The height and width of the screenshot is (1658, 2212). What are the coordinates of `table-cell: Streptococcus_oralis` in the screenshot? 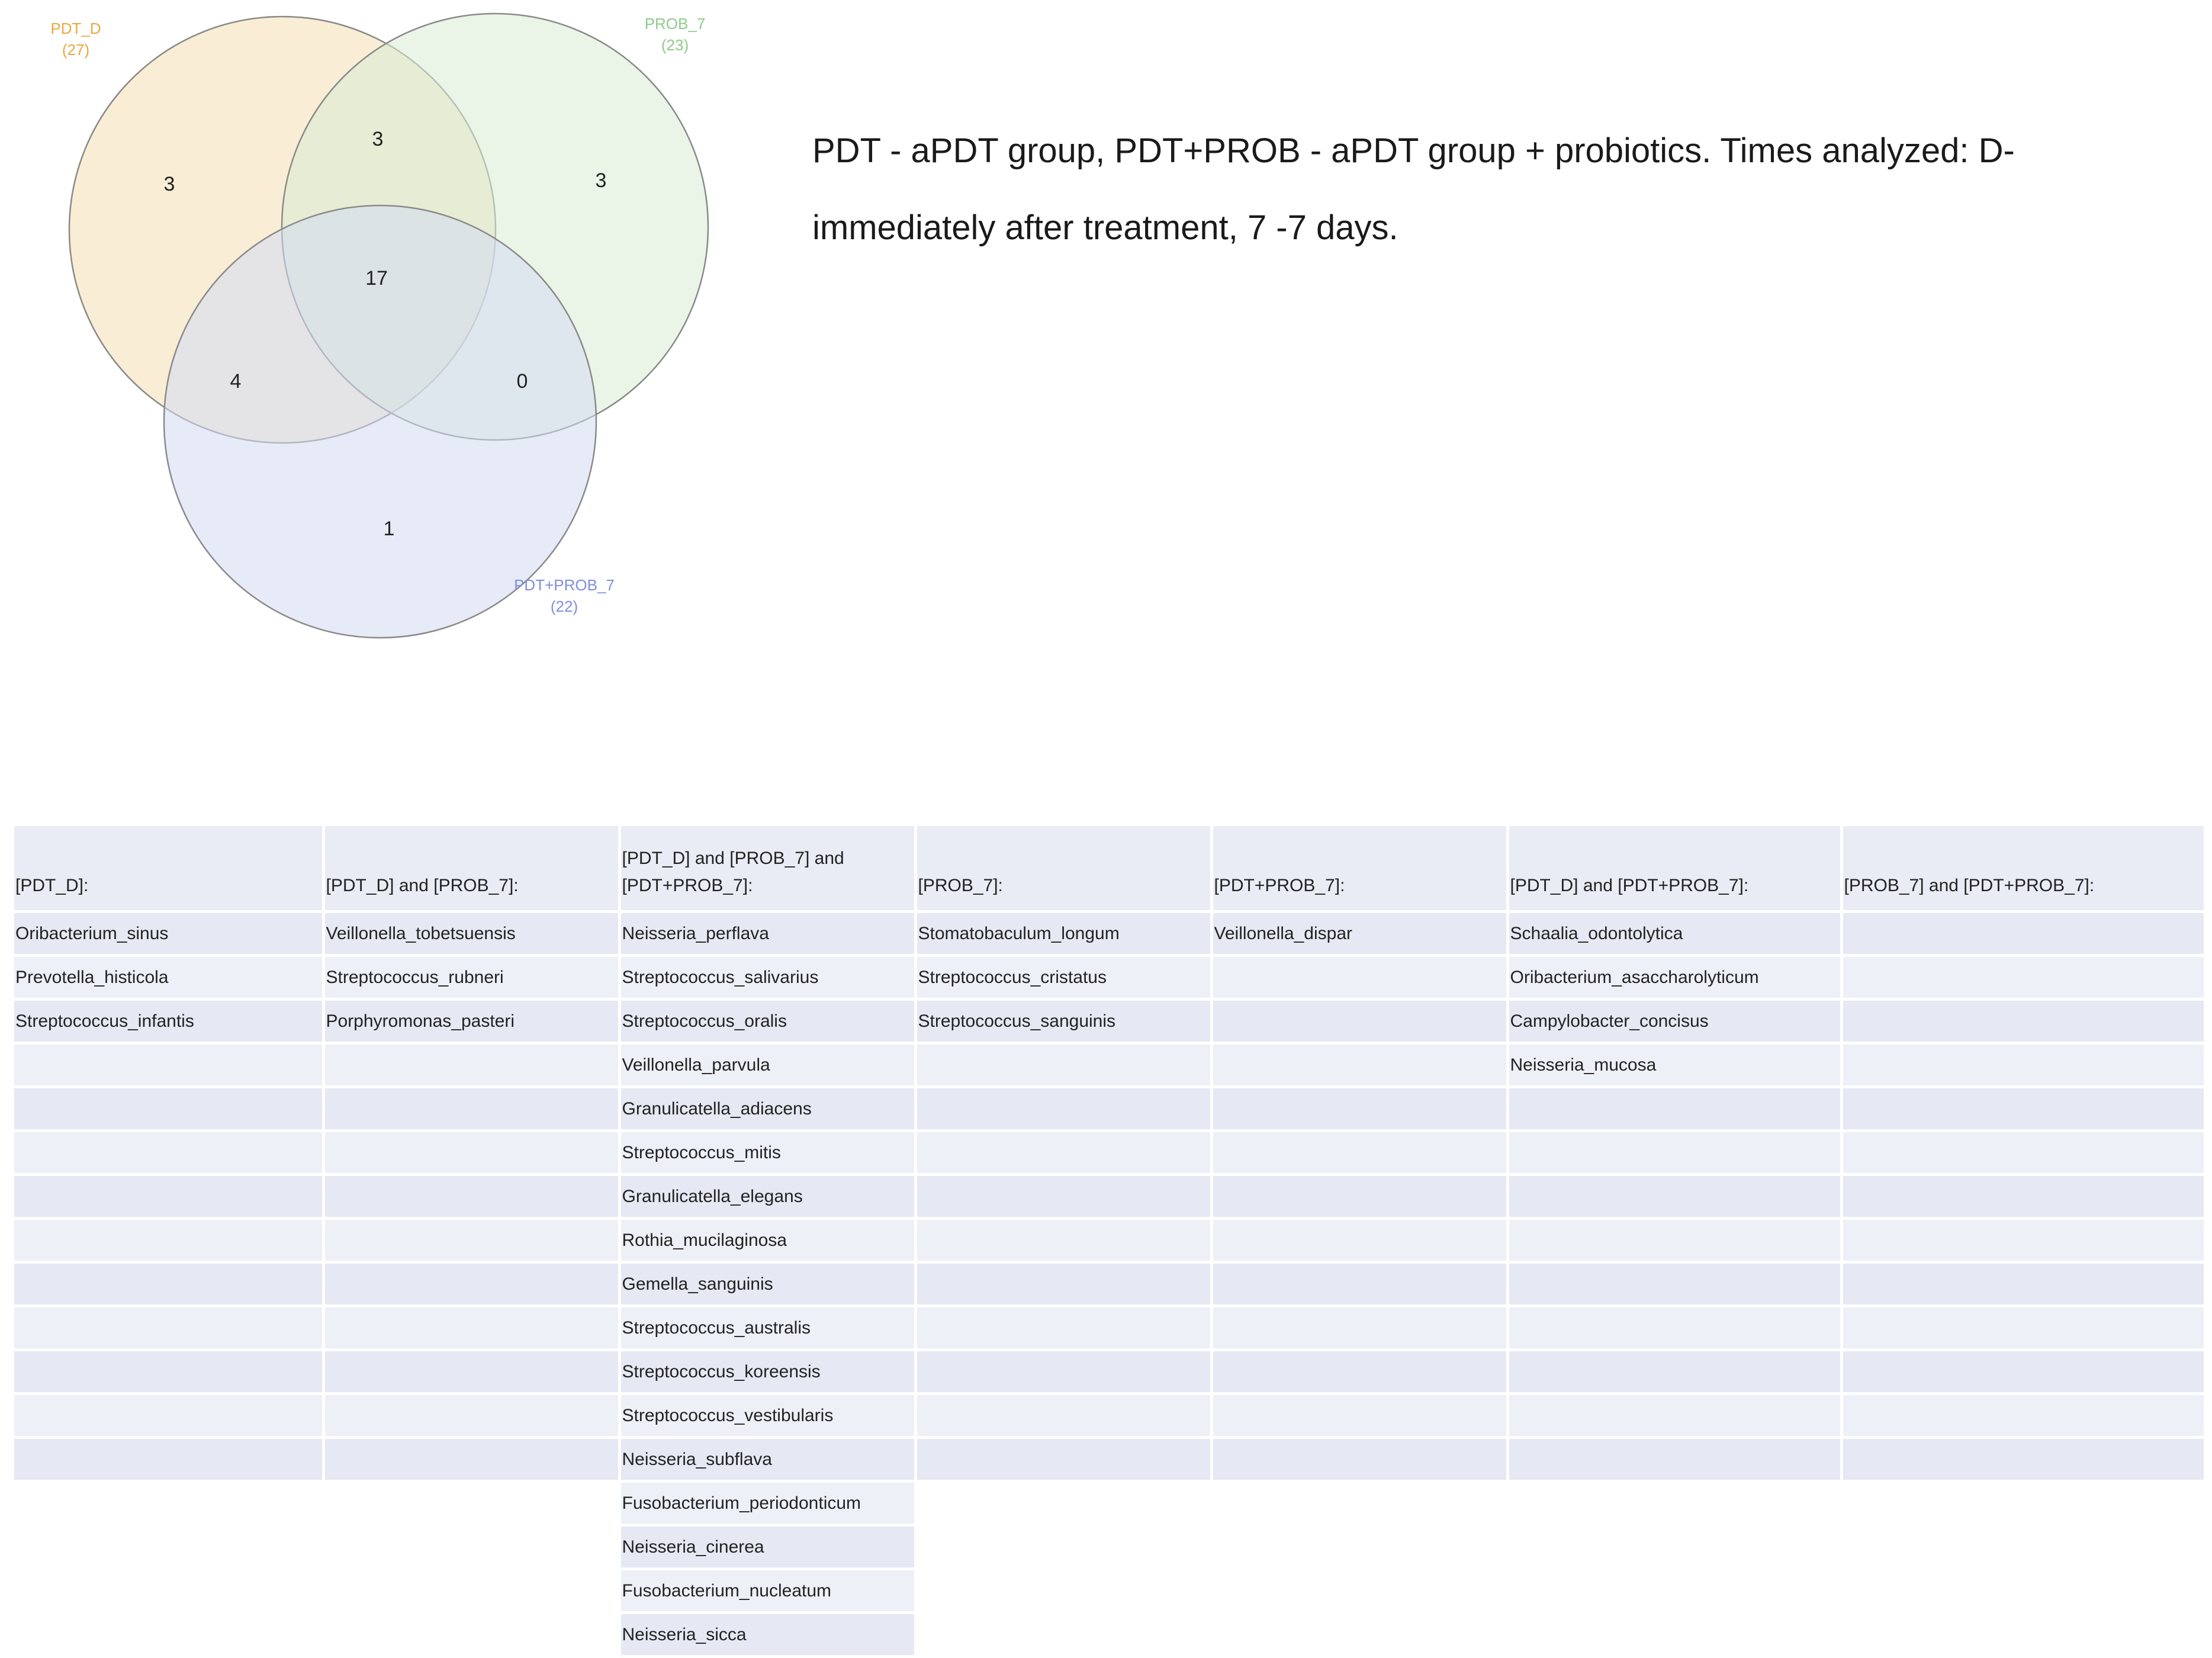 It's located at (768, 1022).